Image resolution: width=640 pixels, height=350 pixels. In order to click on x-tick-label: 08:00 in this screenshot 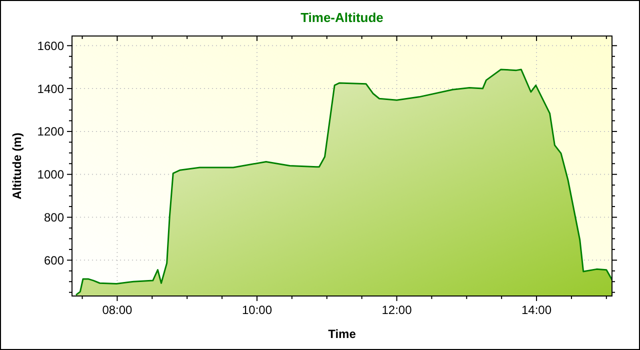, I will do `click(117, 310)`.